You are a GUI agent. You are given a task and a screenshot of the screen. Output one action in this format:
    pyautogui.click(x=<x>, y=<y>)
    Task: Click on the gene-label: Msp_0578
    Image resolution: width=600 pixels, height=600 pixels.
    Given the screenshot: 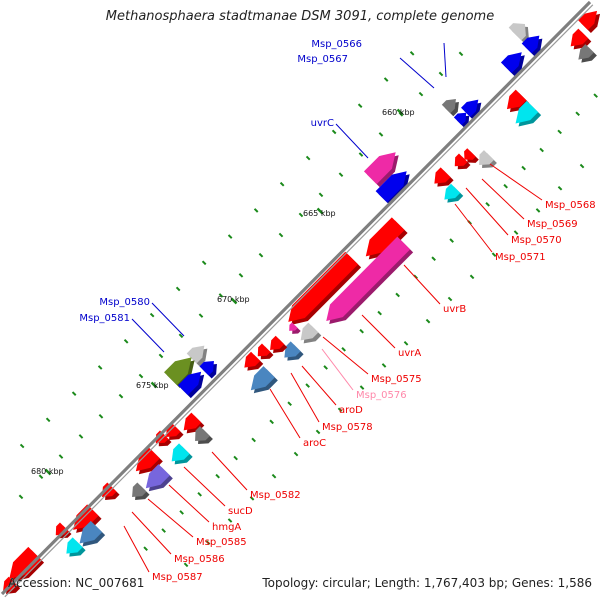 What is the action you would take?
    pyautogui.click(x=347, y=427)
    